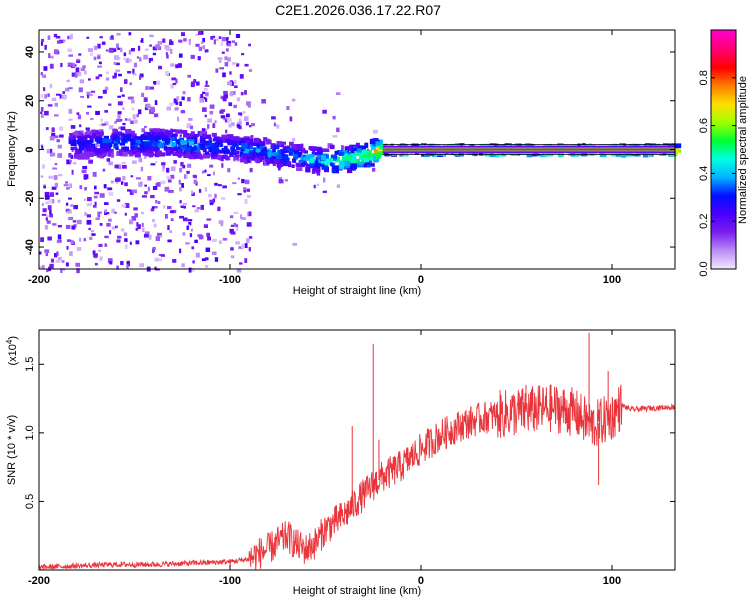 Image resolution: width=750 pixels, height=600 pixels. What do you see at coordinates (9, 341) in the screenshot?
I see `snr-scale-exp: 4` at bounding box center [9, 341].